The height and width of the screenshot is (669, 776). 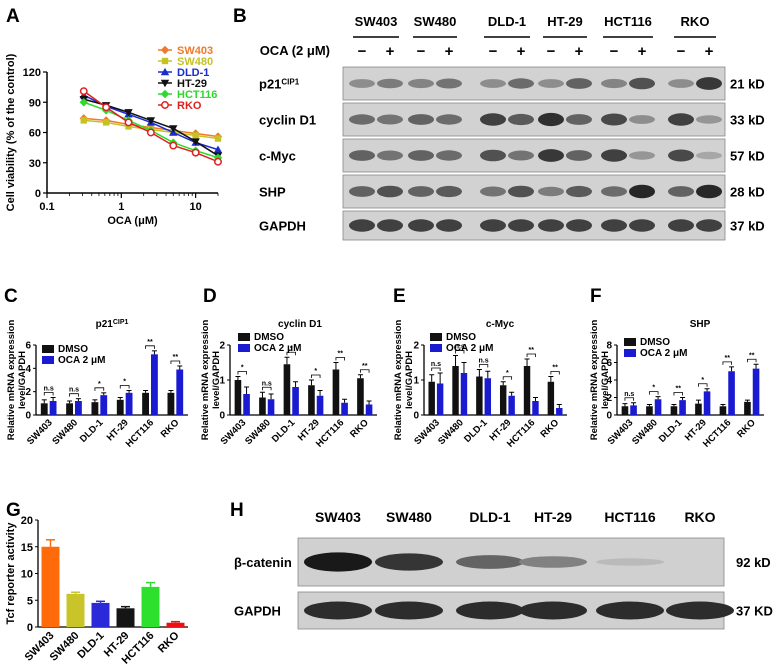 I want to click on protein-label: SHP, so click(x=272, y=192).